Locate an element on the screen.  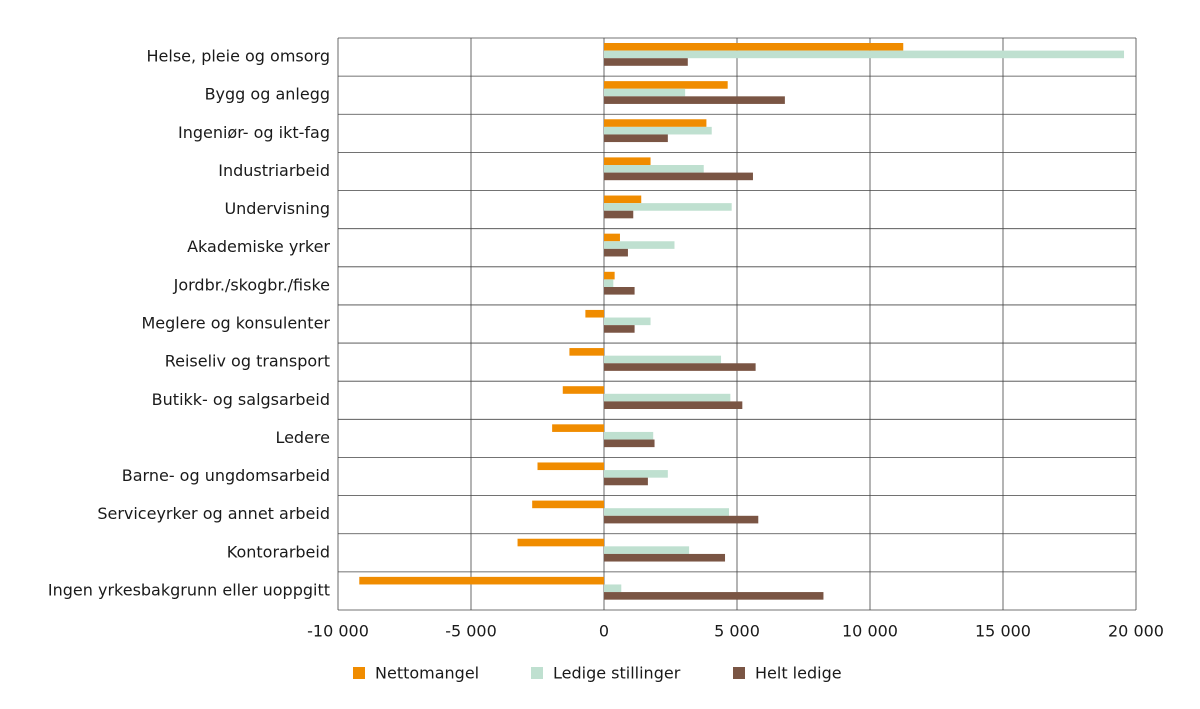
y-tick-label: Reiseliv og transport is located at coordinates (247, 361).